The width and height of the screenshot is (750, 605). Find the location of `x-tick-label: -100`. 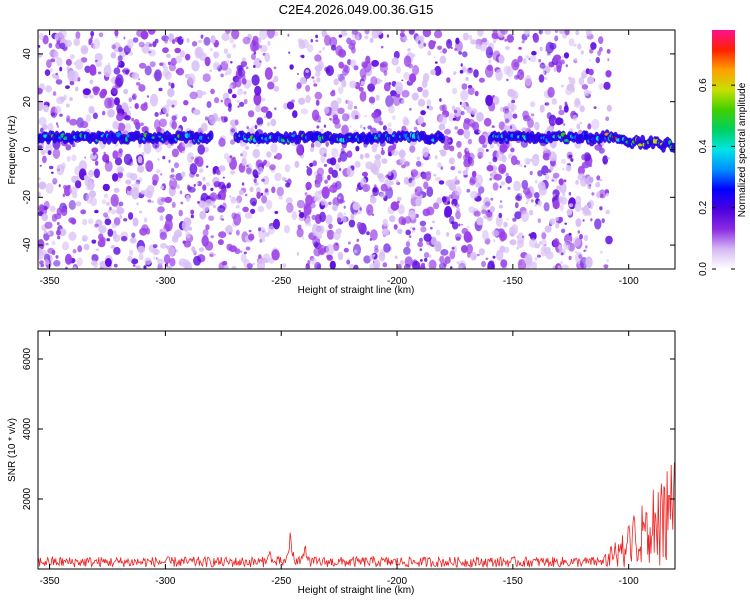

x-tick-label: -100 is located at coordinates (629, 281).